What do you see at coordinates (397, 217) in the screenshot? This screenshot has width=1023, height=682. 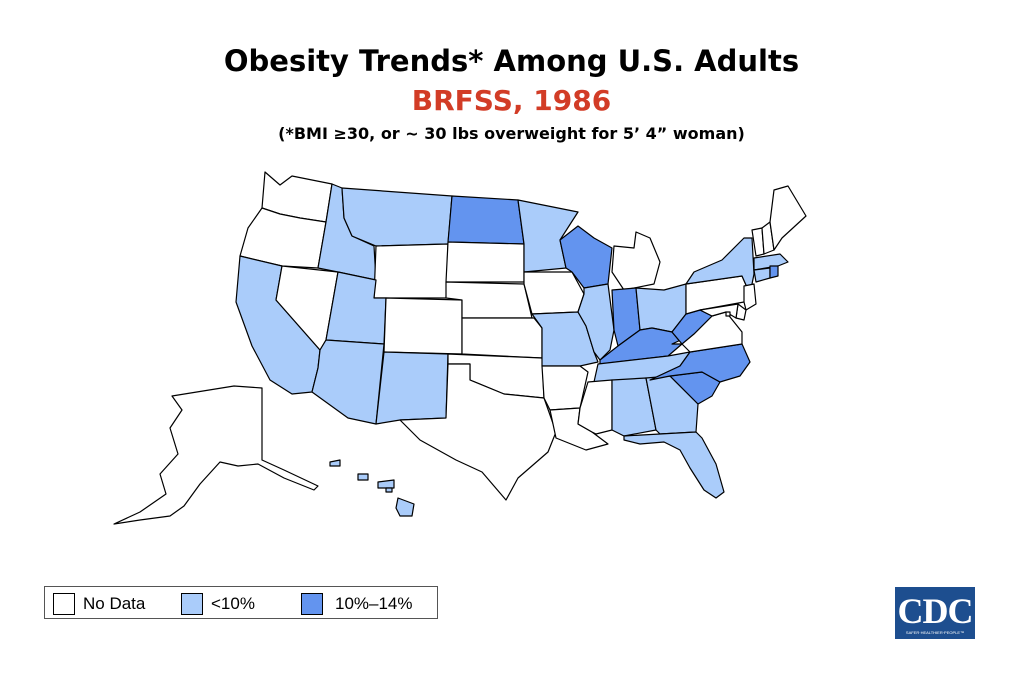 I see `state-MT` at bounding box center [397, 217].